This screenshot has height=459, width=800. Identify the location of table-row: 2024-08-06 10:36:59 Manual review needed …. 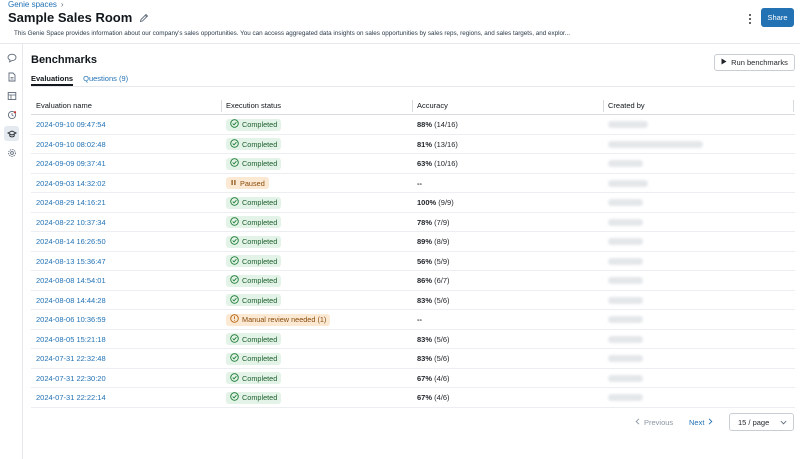
(413, 320).